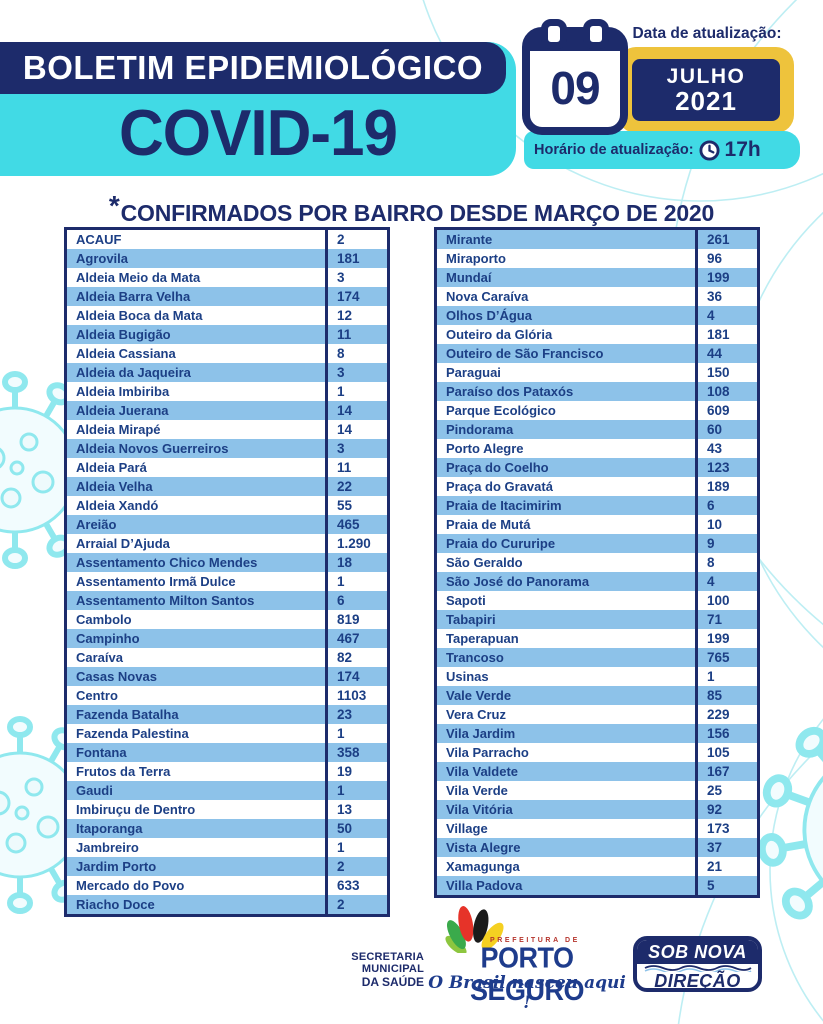  I want to click on bairro-count: 21, so click(726, 866).